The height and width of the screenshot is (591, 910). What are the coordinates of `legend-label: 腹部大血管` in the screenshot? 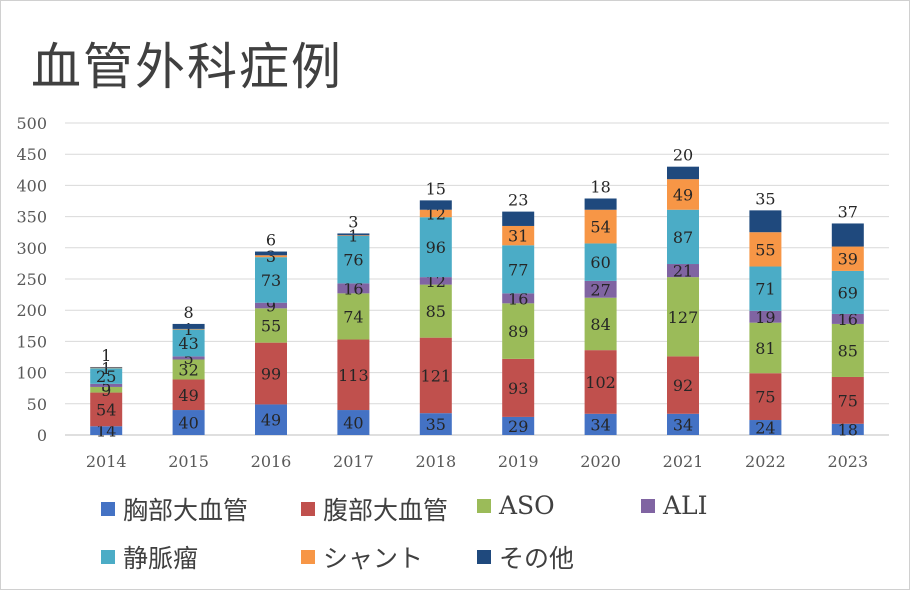 It's located at (386, 510).